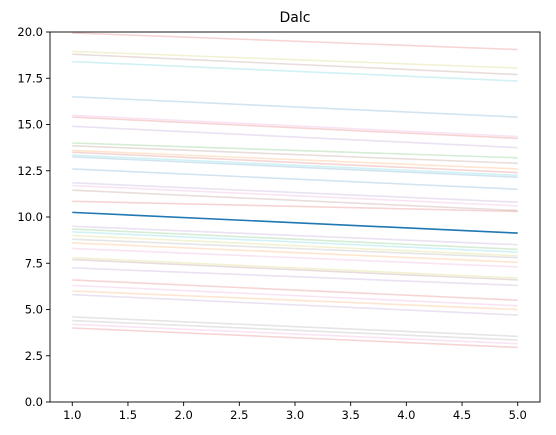  What do you see at coordinates (30, 32) in the screenshot?
I see `y-tick-label: 20.0` at bounding box center [30, 32].